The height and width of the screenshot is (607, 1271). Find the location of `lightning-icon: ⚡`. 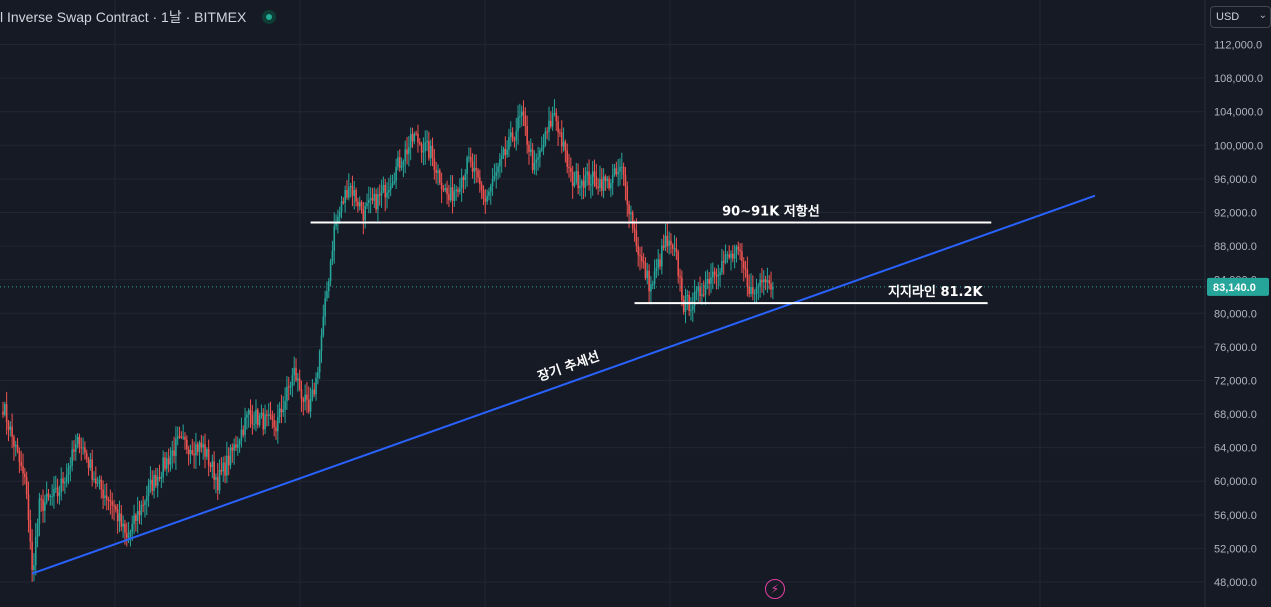

lightning-icon: ⚡ is located at coordinates (775, 589).